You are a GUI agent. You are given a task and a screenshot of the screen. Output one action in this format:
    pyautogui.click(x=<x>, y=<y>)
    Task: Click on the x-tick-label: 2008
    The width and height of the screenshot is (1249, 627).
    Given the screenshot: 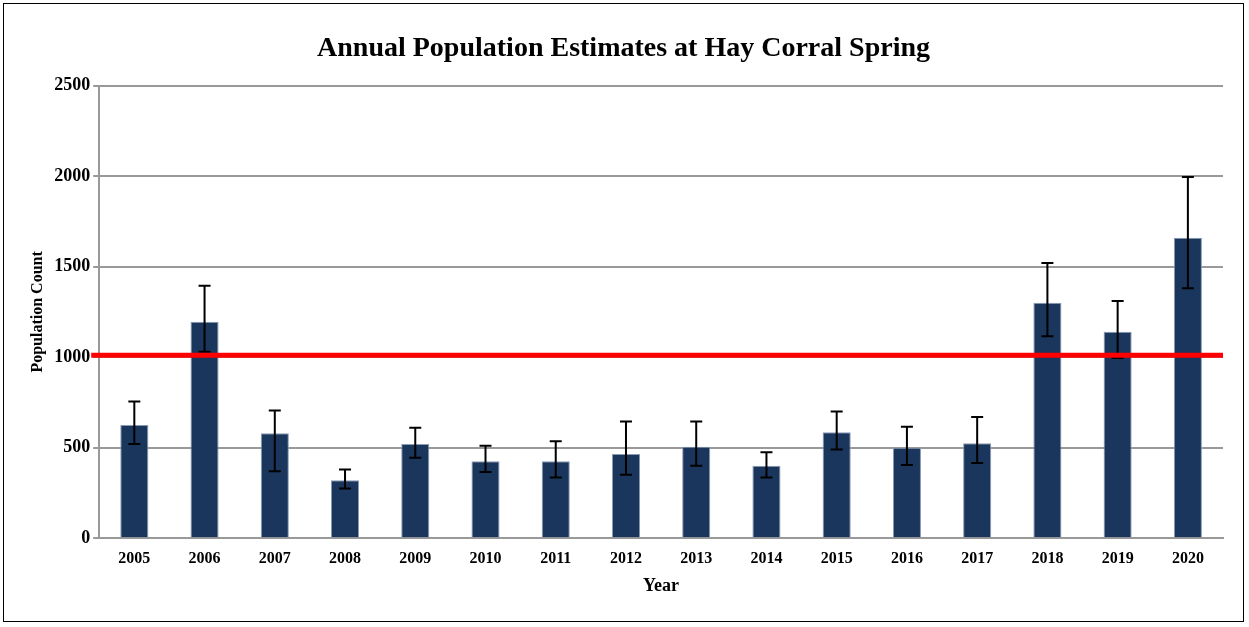 What is the action you would take?
    pyautogui.click(x=345, y=557)
    